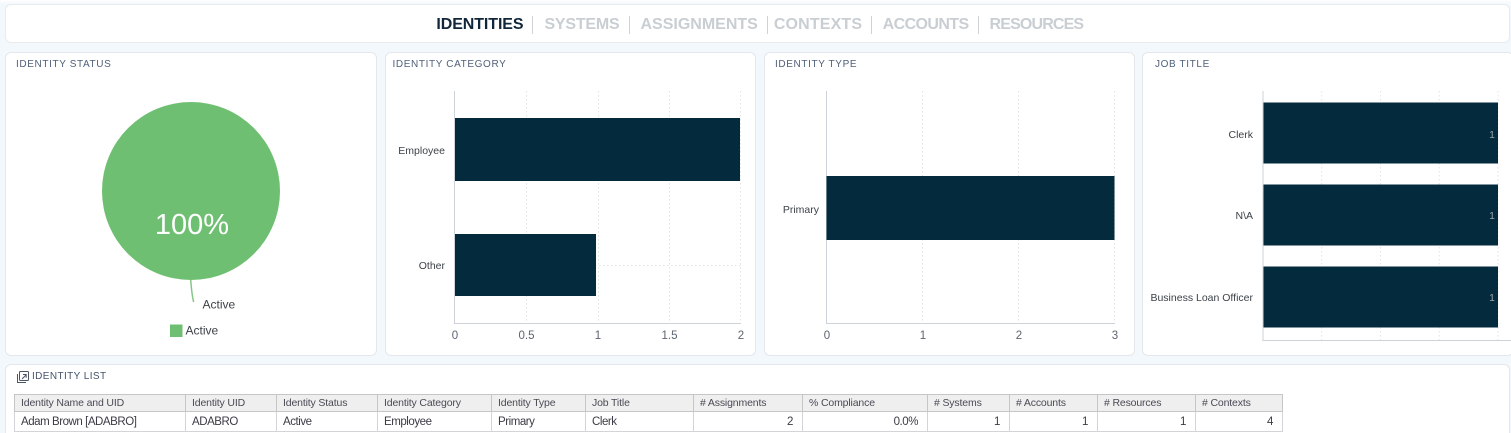  Describe the element at coordinates (432, 266) in the screenshot. I see `svg-text: Other` at that location.